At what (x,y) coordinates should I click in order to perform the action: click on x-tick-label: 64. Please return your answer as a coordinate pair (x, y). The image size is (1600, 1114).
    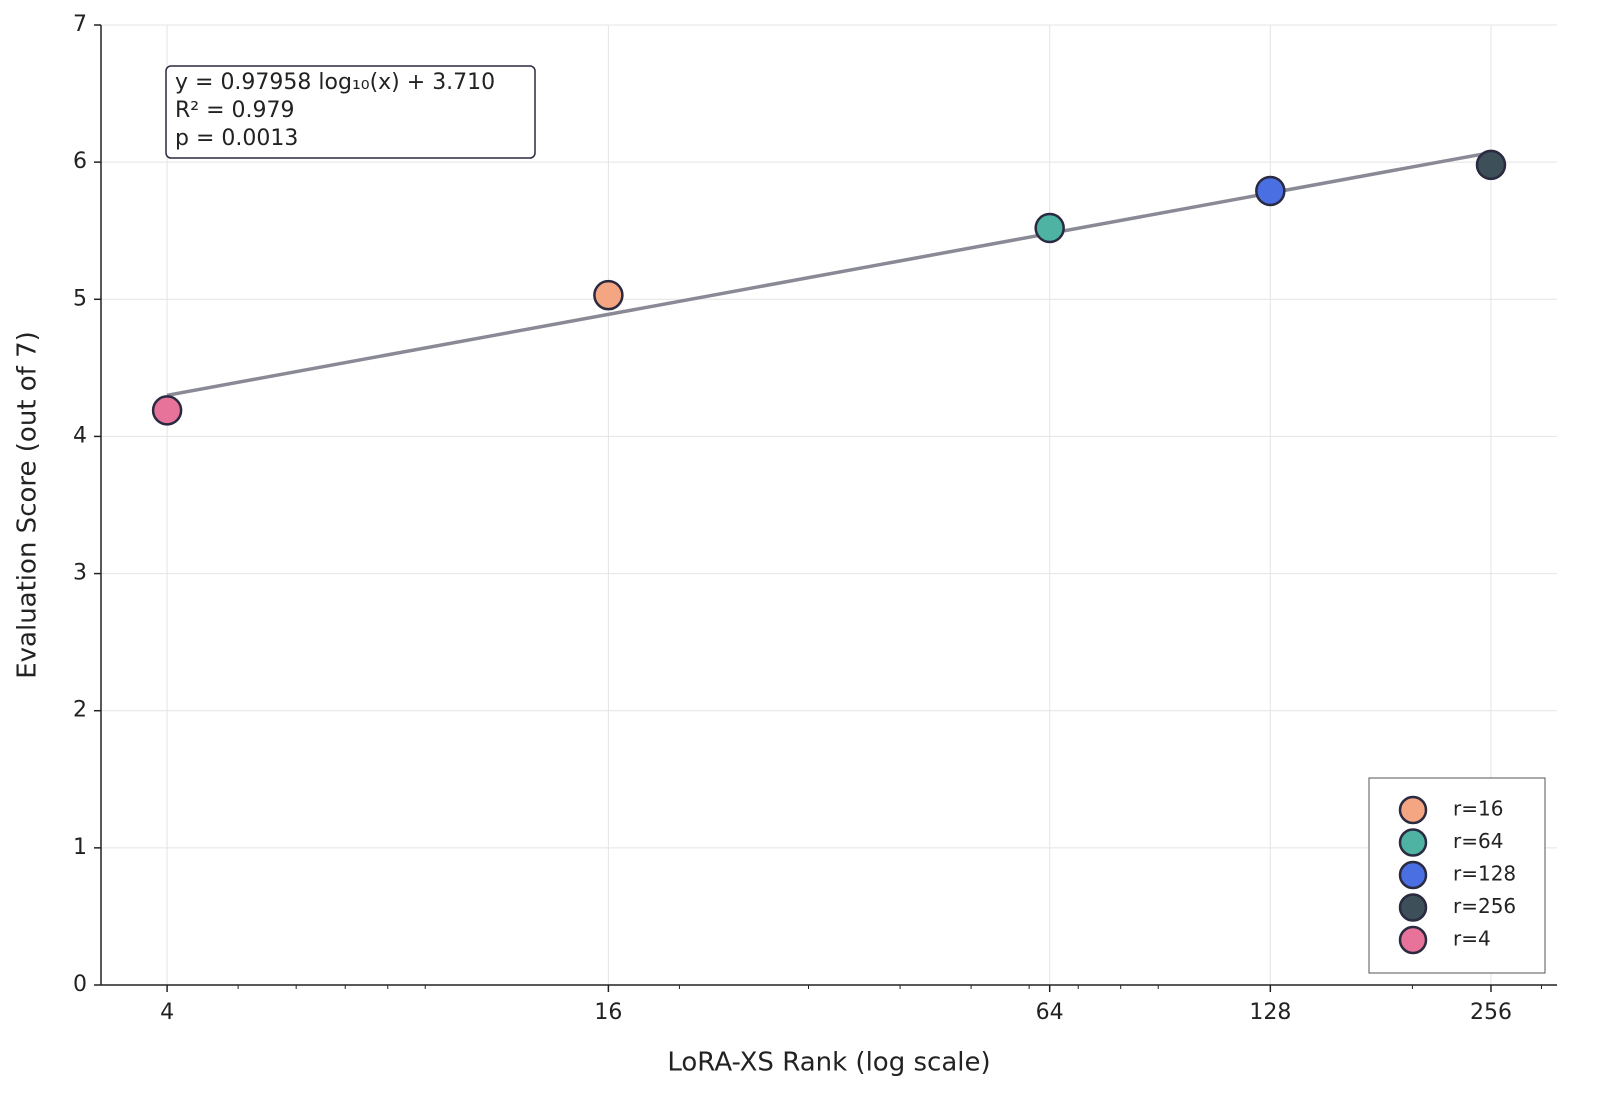
    Looking at the image, I should click on (1050, 1012).